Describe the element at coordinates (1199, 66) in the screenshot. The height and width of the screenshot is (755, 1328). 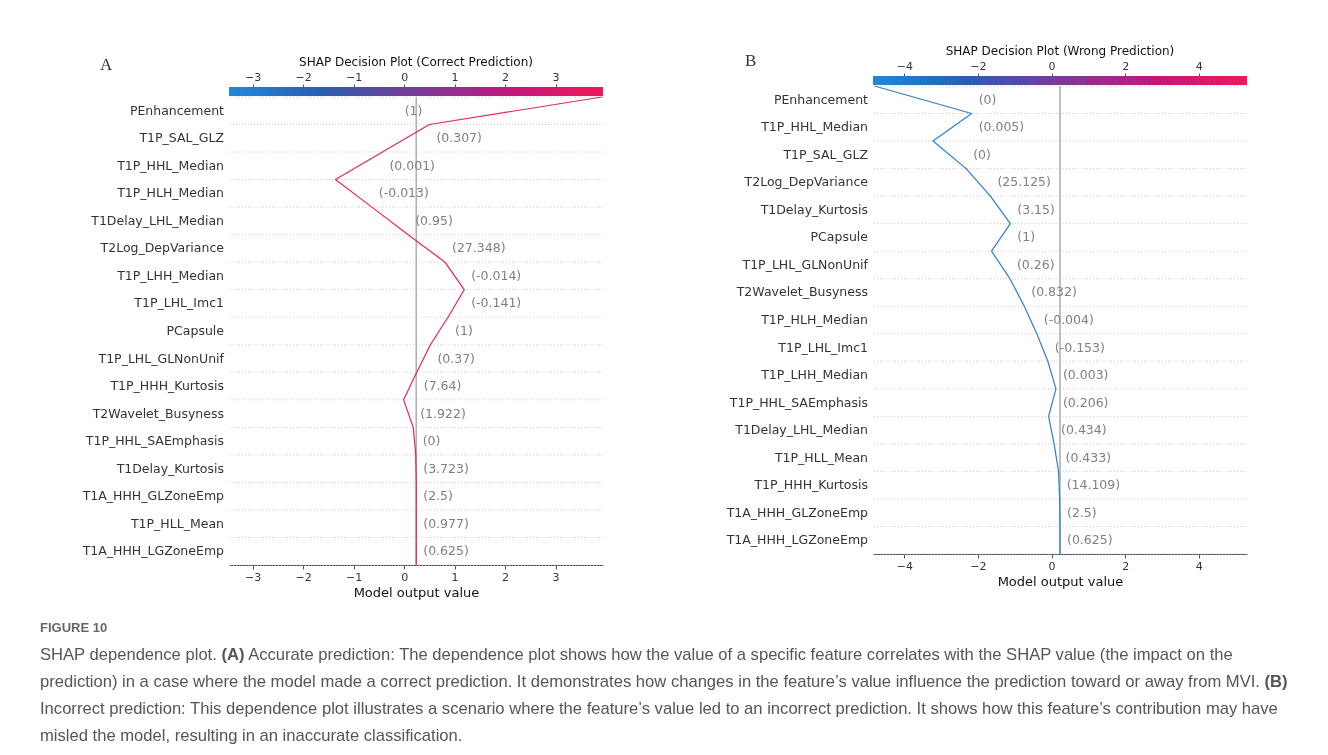
I see `x2-tick-label: 4` at that location.